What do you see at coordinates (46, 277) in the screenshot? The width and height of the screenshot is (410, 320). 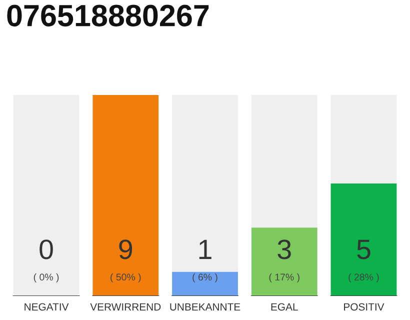 I see `data-label: ( 0% )` at bounding box center [46, 277].